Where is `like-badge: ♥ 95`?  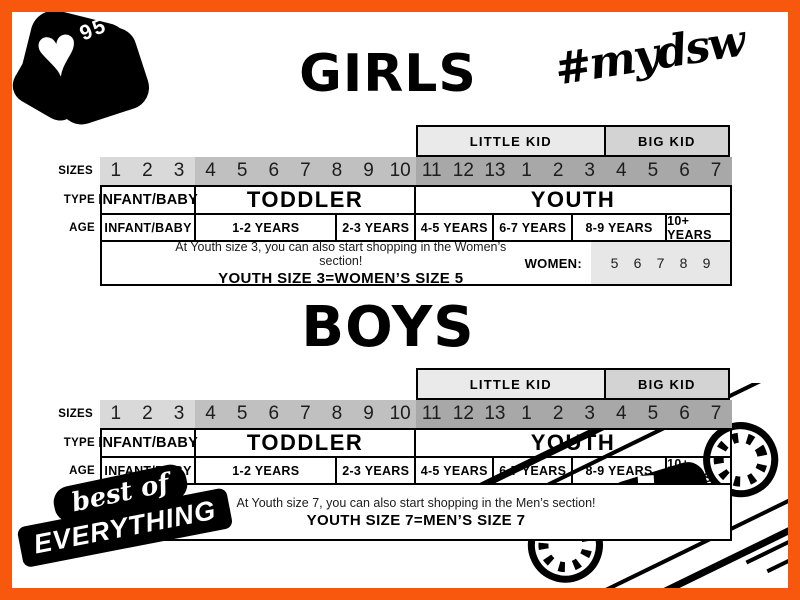 like-badge: ♥ 95 is located at coordinates (88, 72).